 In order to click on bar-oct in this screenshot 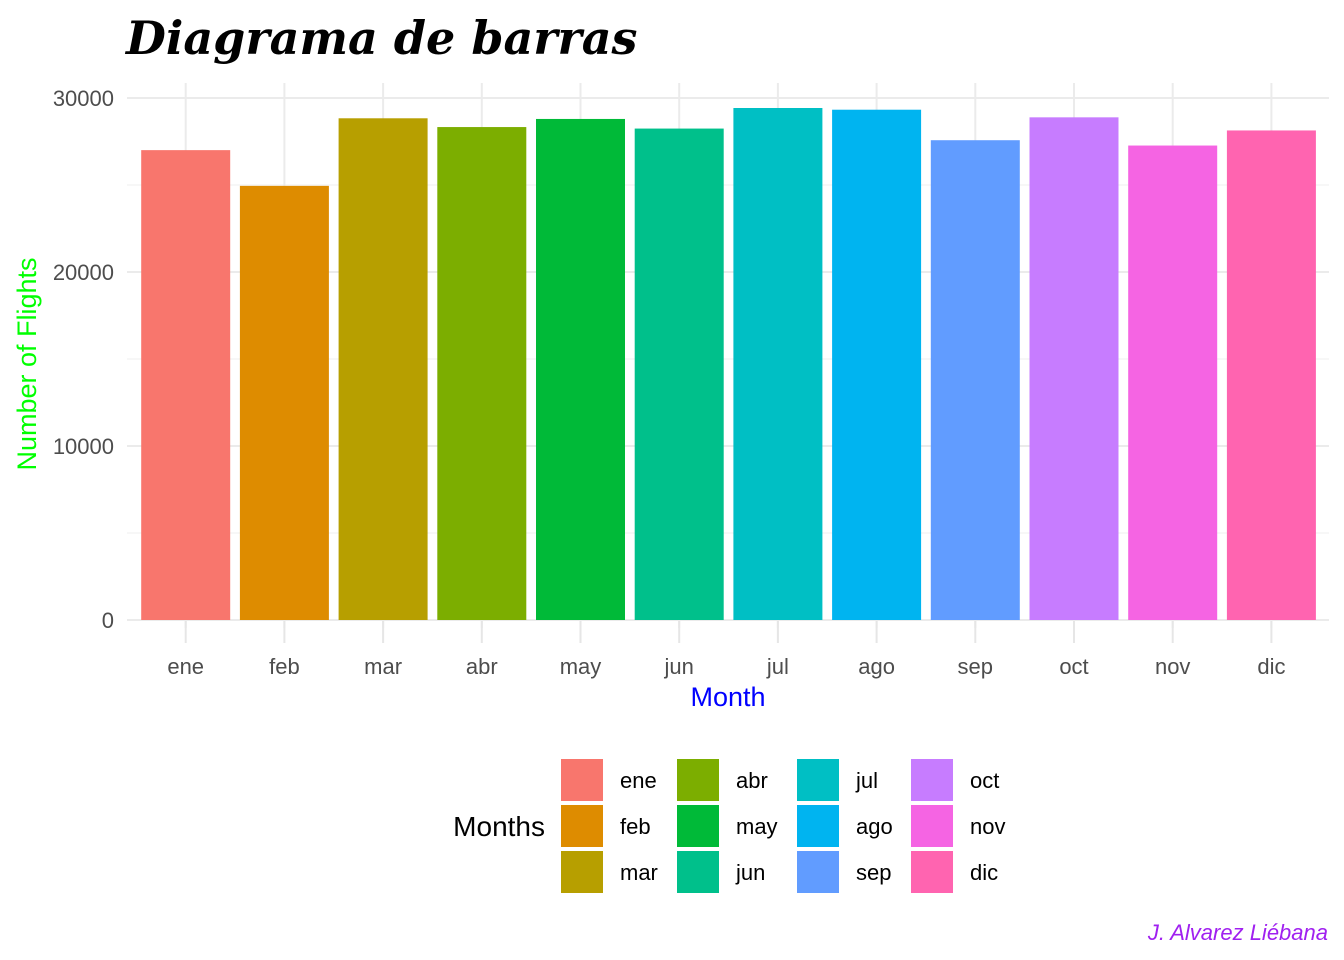, I will do `click(1074, 368)`.